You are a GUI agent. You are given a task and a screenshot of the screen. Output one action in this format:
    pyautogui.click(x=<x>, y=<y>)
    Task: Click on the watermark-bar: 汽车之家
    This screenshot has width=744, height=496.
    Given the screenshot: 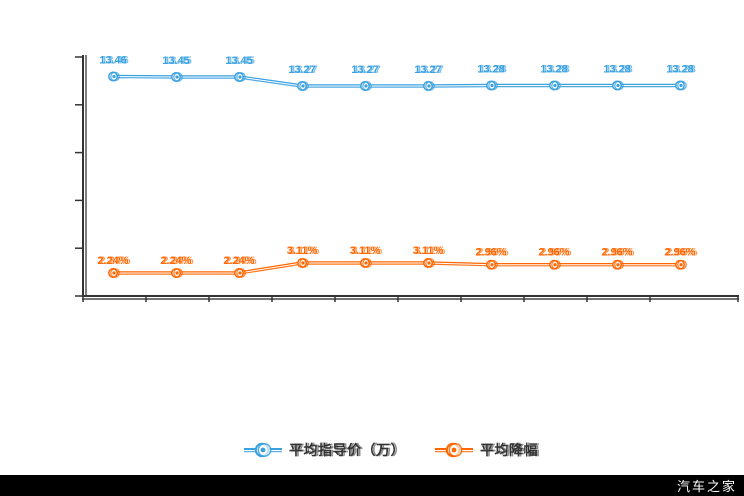 What is the action you would take?
    pyautogui.click(x=372, y=485)
    